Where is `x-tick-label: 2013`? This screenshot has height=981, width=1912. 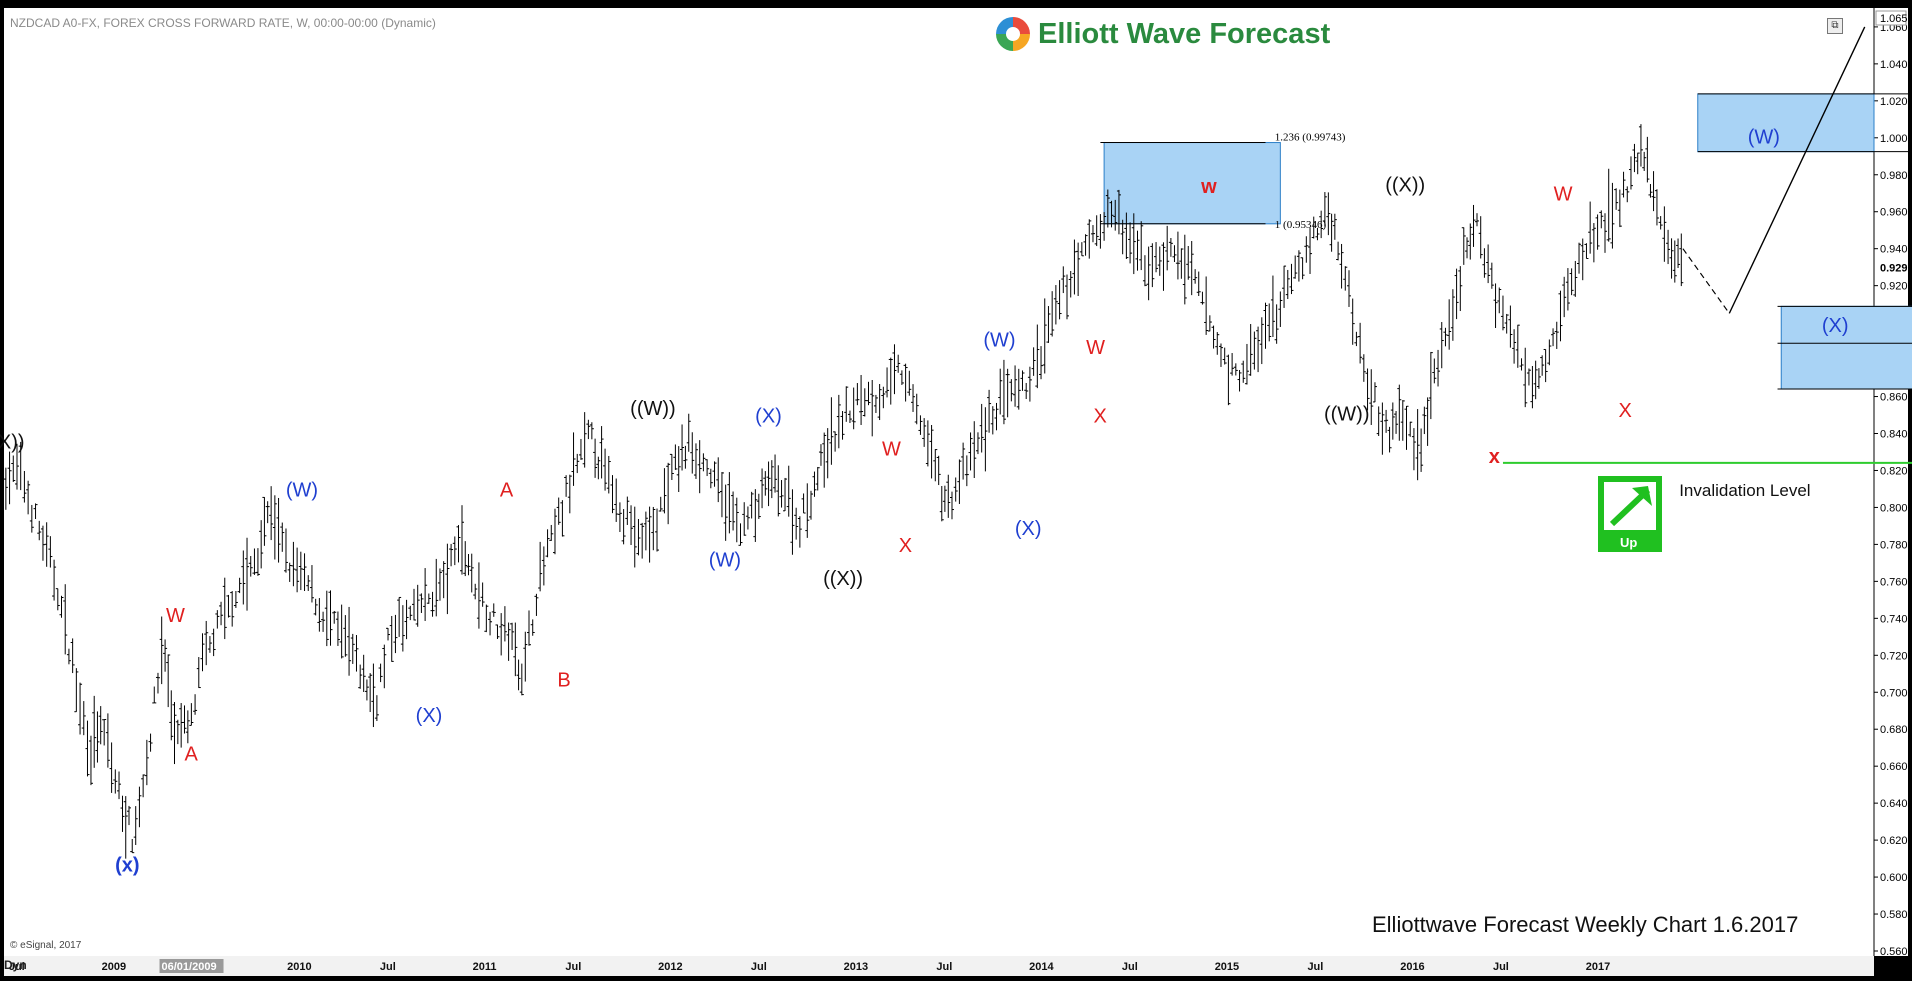
x-tick-label: 2013 is located at coordinates (856, 967).